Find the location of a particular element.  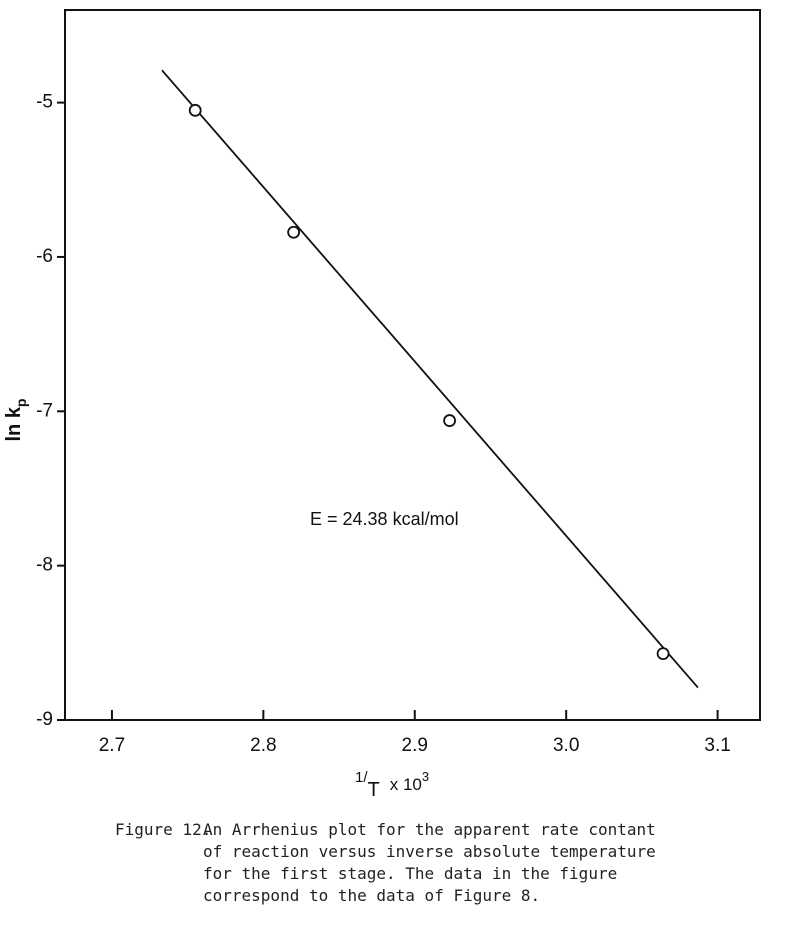

y-axis-label: ln kp is located at coordinates (16, 419).